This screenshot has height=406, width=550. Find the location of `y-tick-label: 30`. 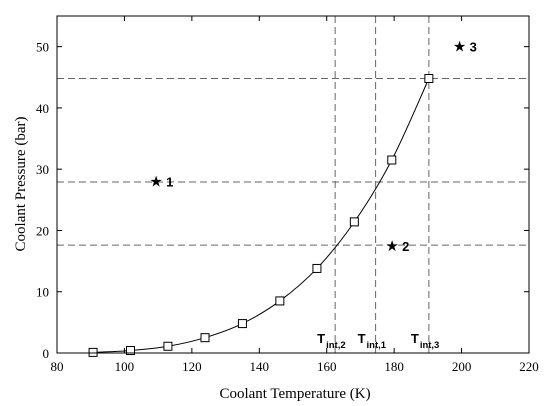

y-tick-label: 30 is located at coordinates (42, 169).